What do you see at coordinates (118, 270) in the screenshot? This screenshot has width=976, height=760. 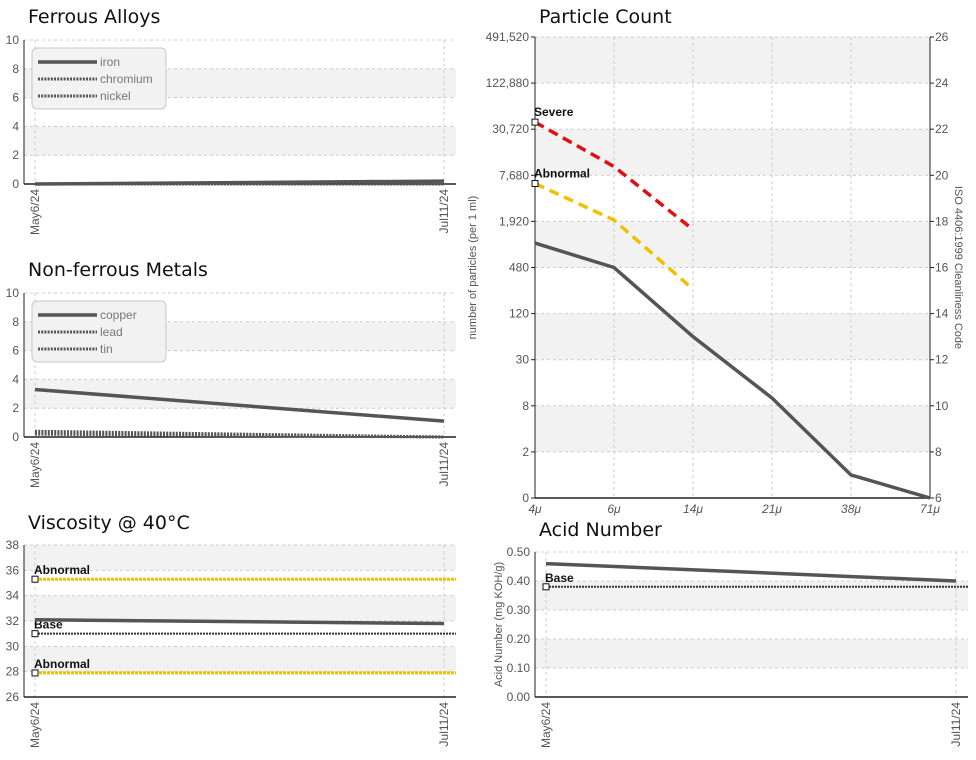 I see `nonferrous-title: Non-ferrous Metals` at bounding box center [118, 270].